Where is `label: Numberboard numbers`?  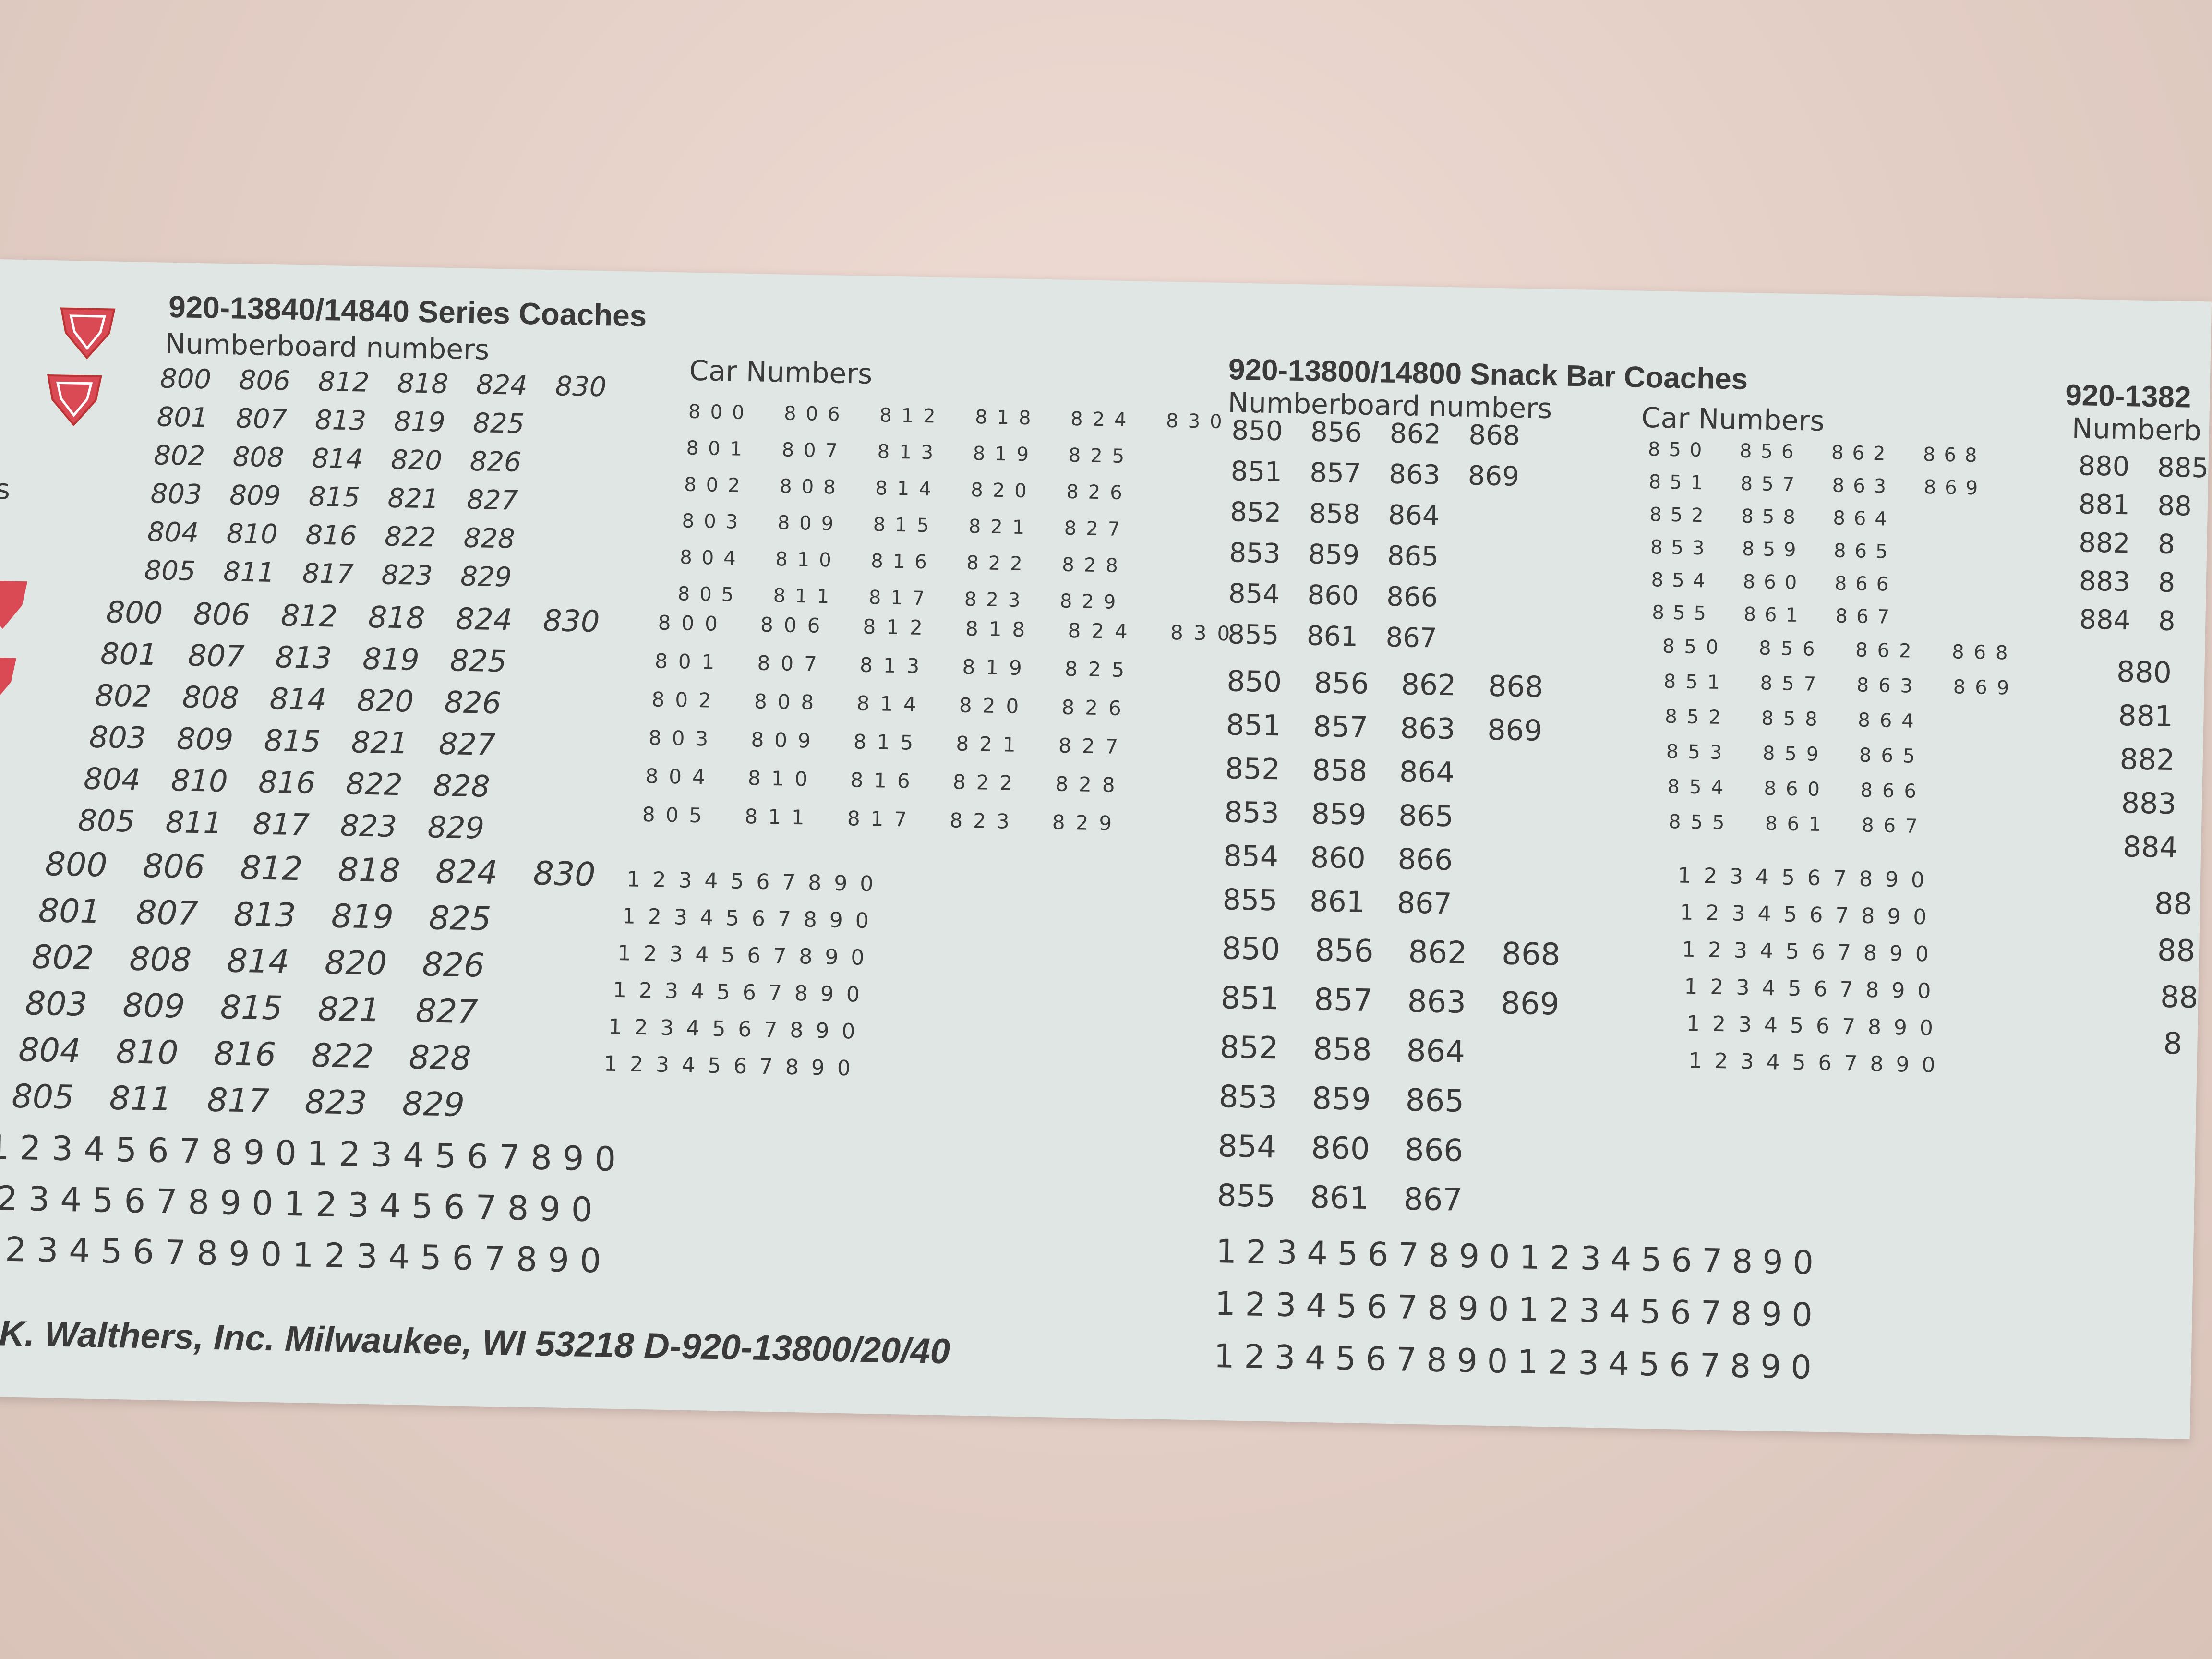 label: Numberboard numbers is located at coordinates (327, 347).